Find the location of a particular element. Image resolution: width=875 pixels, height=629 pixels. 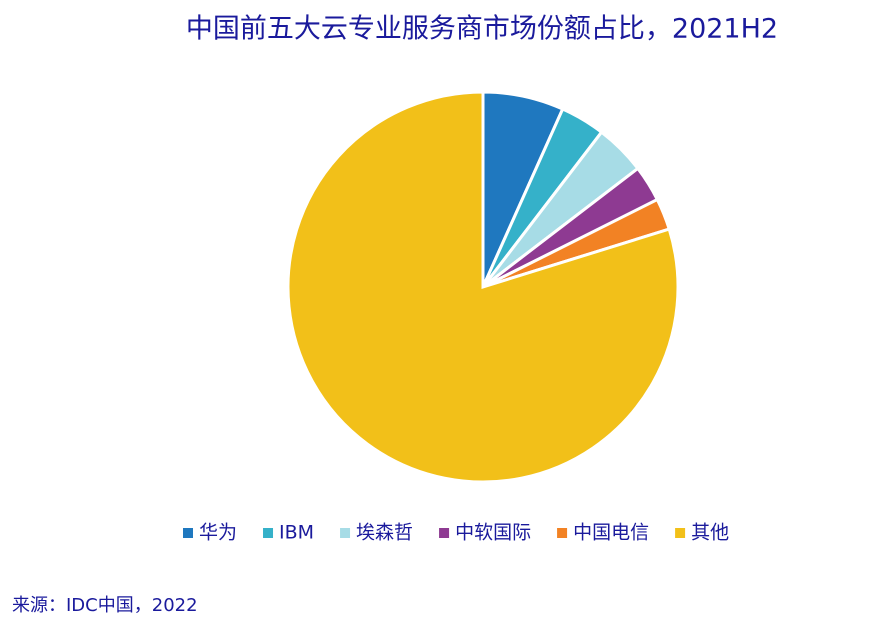

chart-title: 中国前五大云专业服务商市场份额占比，2021H2 is located at coordinates (482, 29).